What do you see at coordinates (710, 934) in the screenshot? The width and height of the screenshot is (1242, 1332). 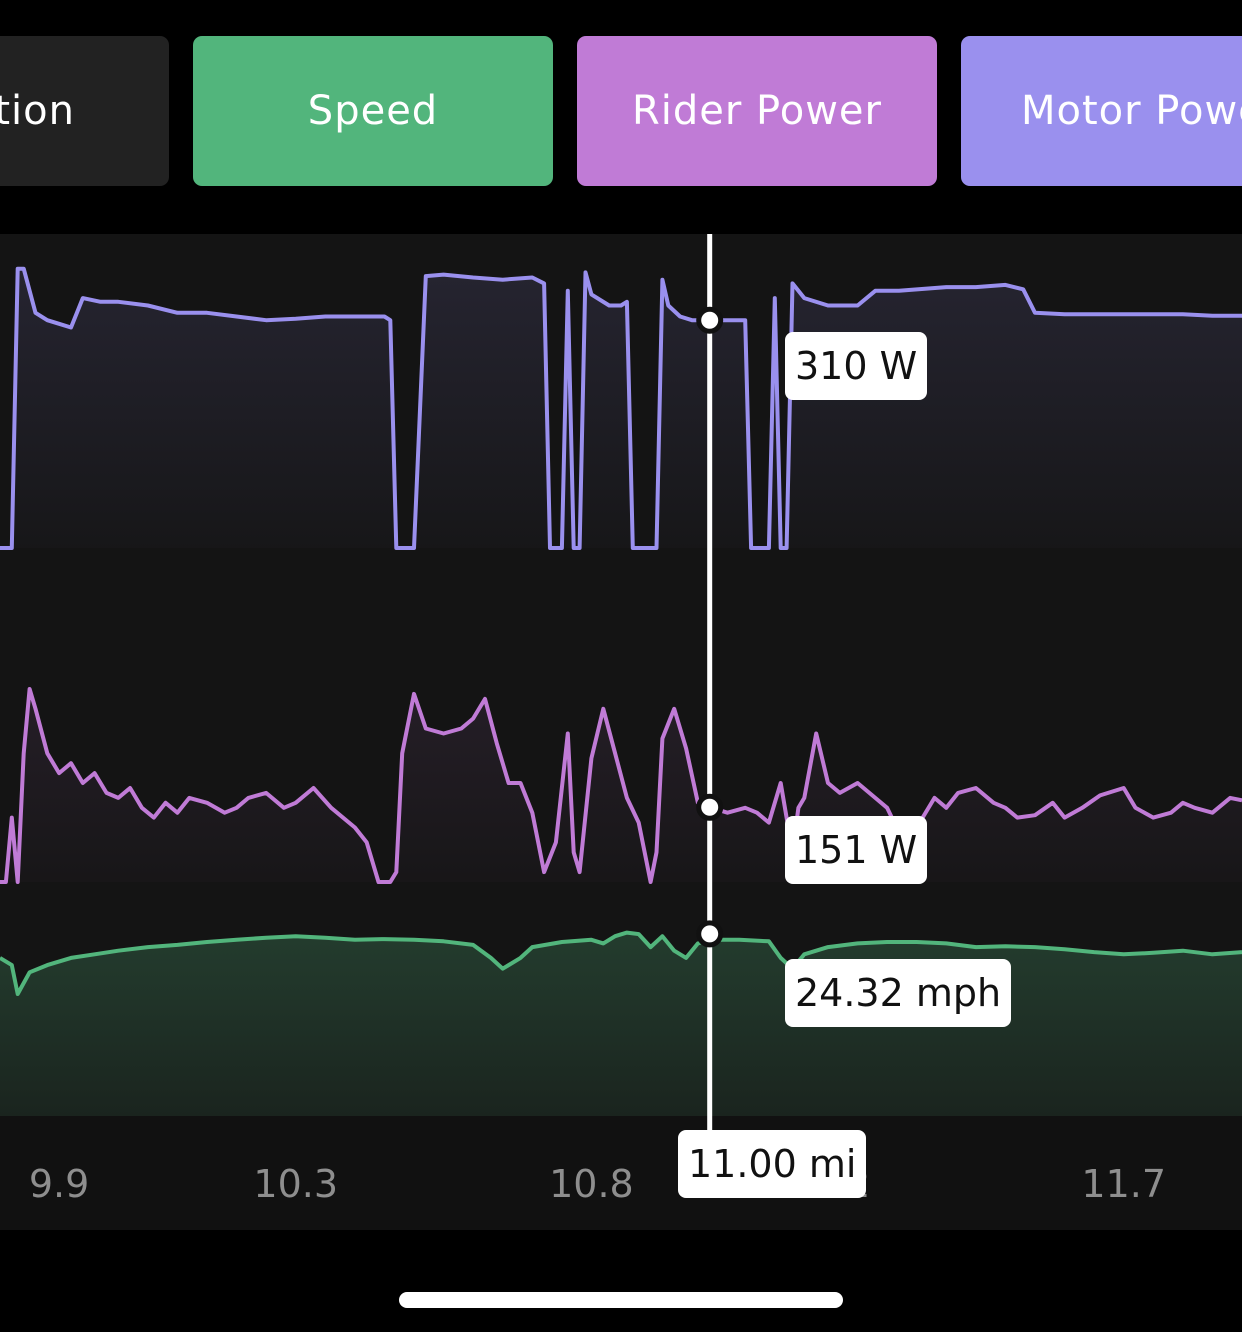 I see `speed-cursor-marker` at bounding box center [710, 934].